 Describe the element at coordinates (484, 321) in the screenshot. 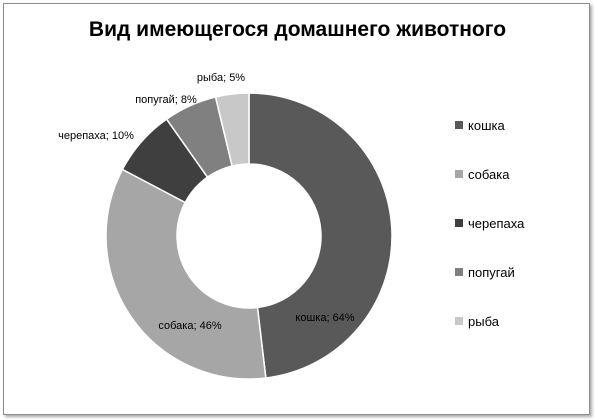

I see `legend-entry-4: рыба` at that location.